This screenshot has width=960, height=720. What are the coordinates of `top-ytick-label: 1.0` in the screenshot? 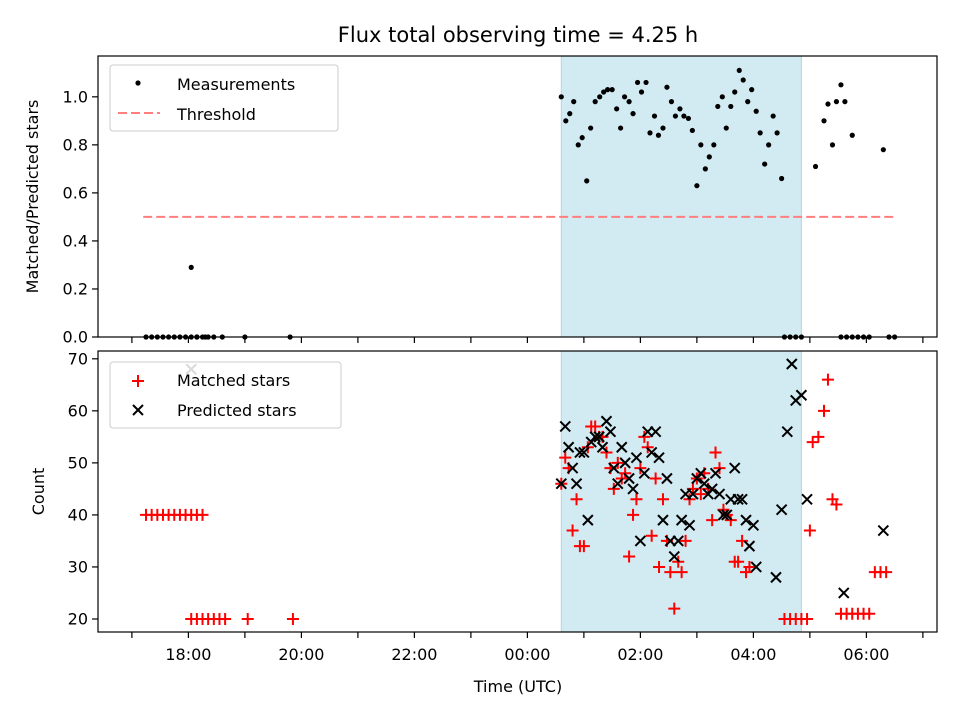 It's located at (75, 96).